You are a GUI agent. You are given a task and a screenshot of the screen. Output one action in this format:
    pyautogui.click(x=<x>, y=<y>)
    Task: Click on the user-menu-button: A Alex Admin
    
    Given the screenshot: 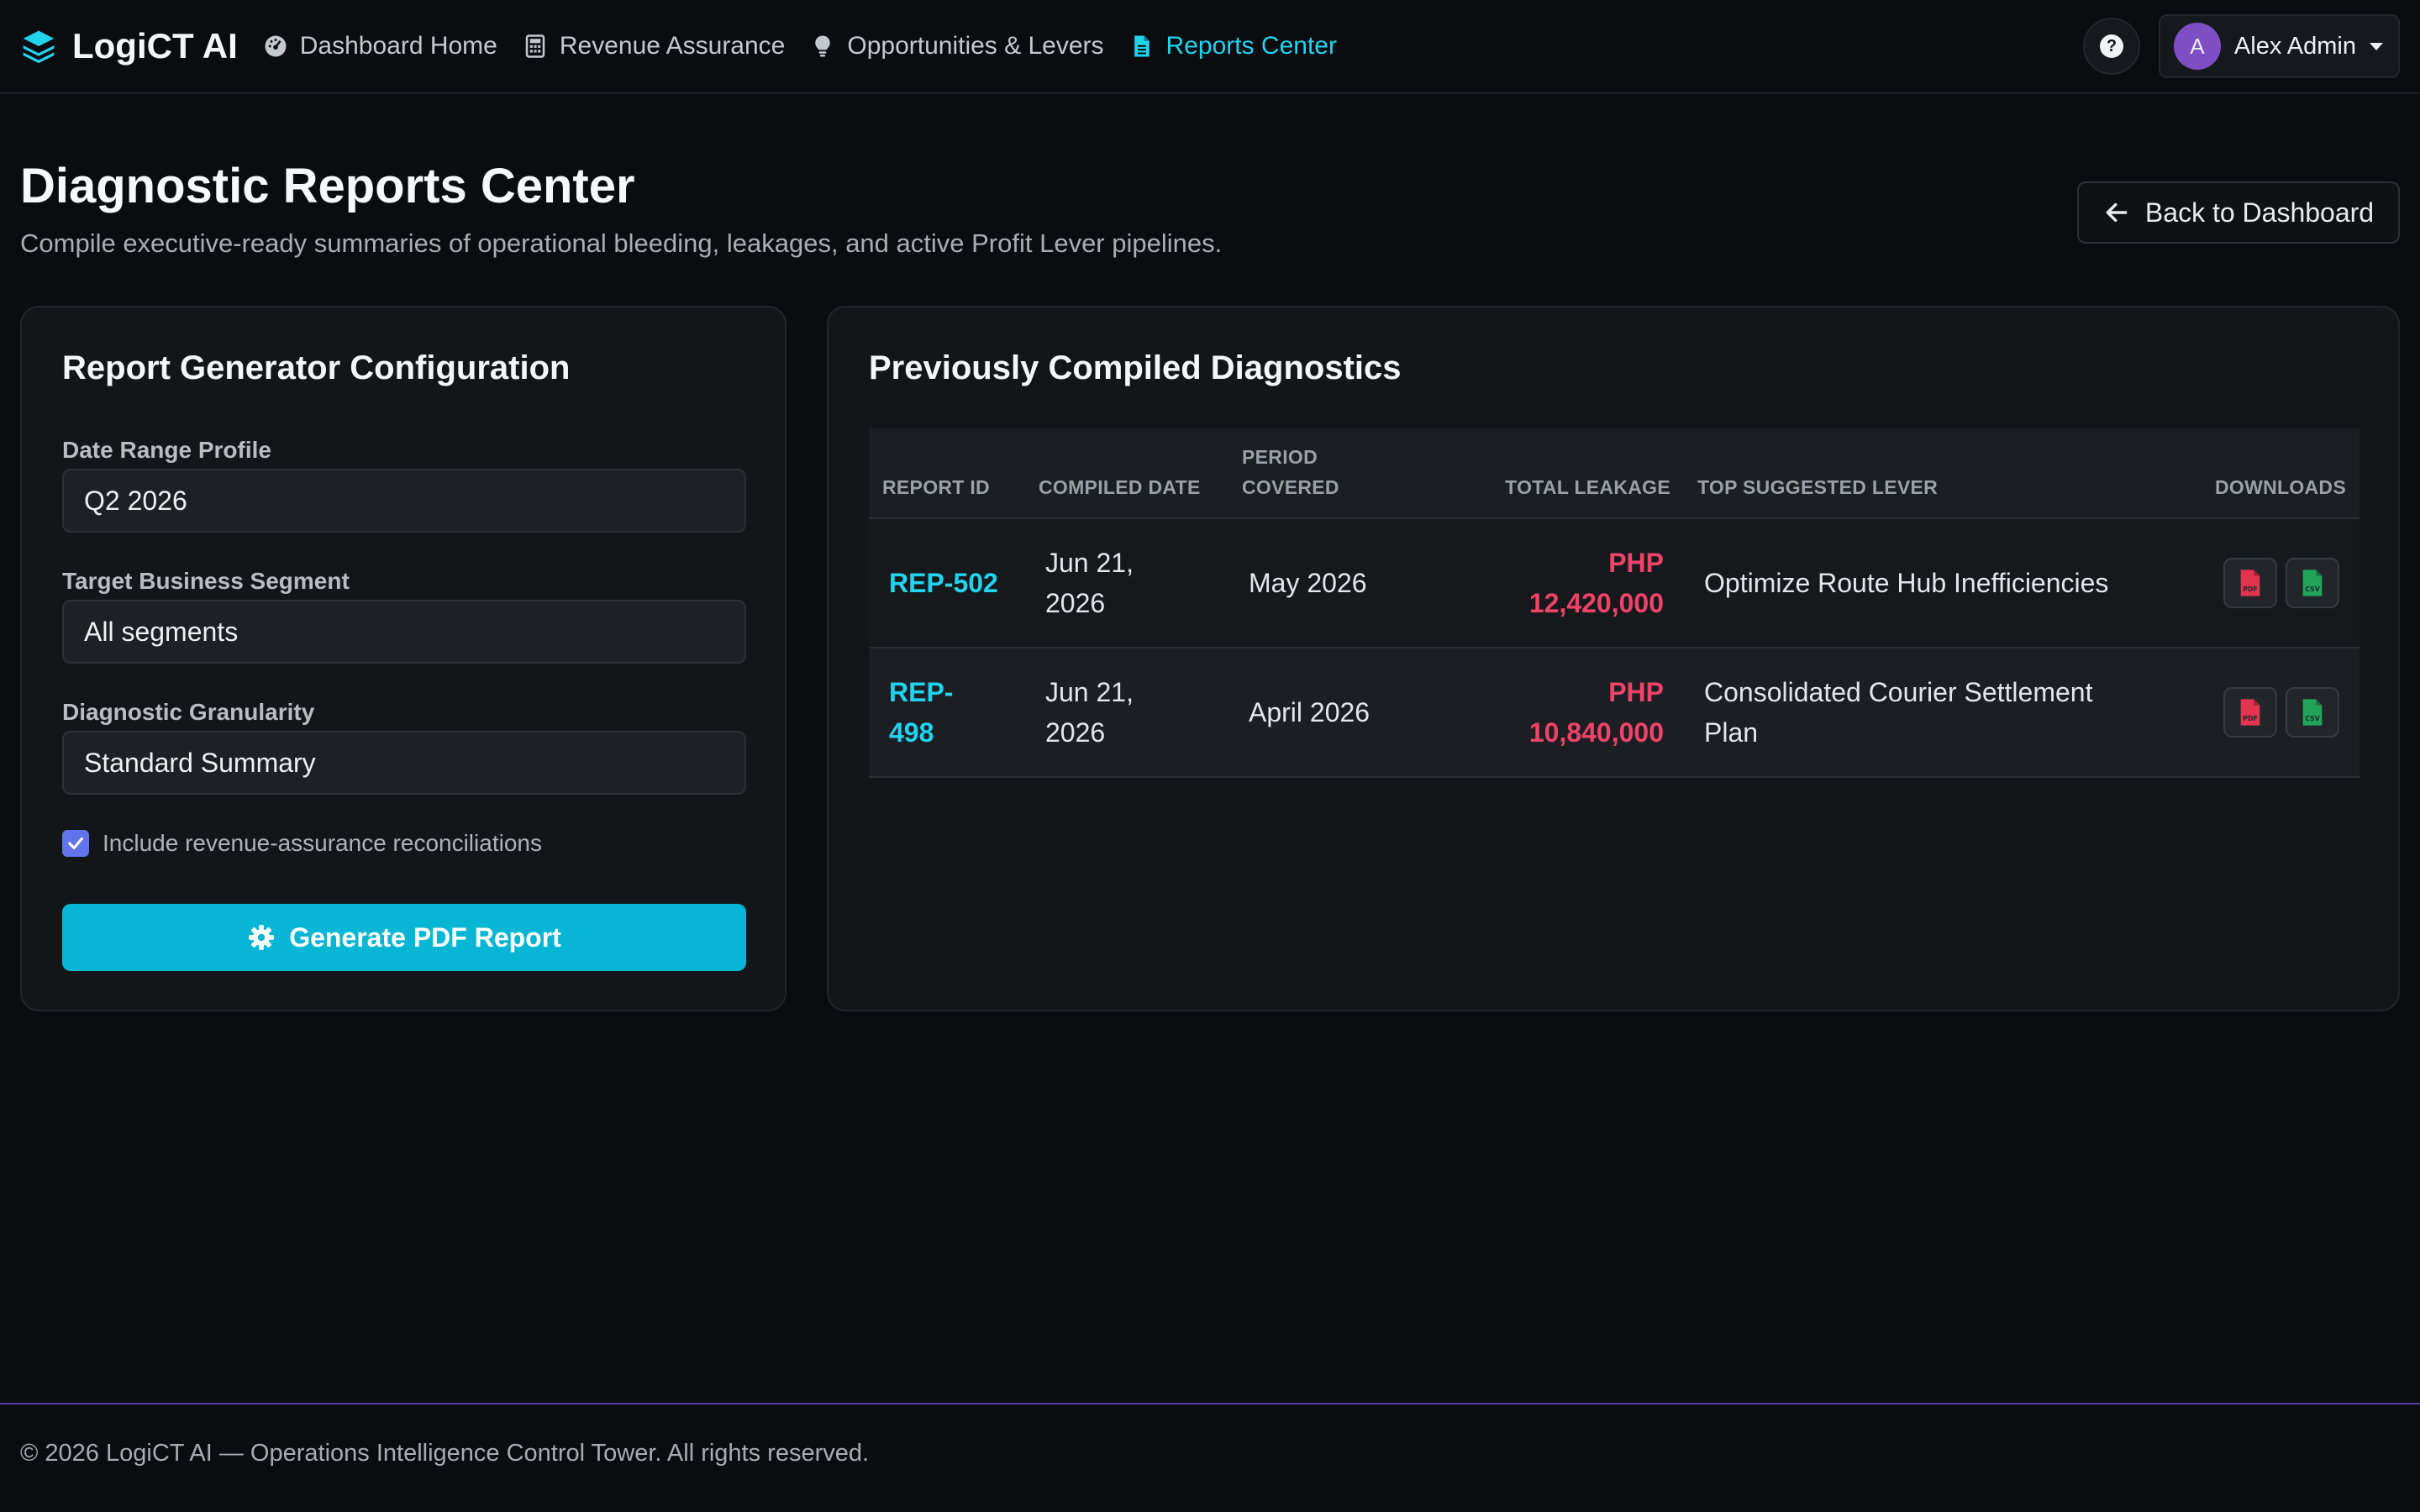 What is the action you would take?
    pyautogui.click(x=2279, y=46)
    